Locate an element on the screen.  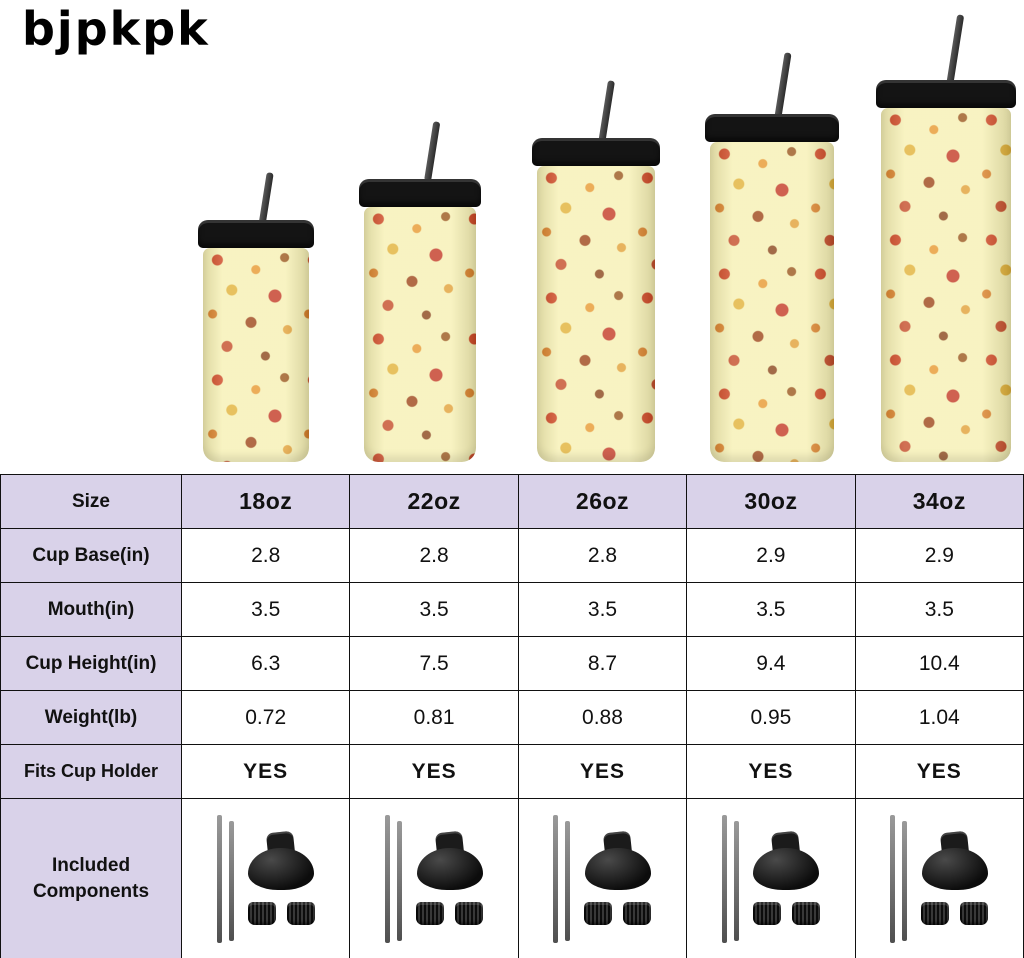
spec-cell: 6.3 is located at coordinates (266, 664).